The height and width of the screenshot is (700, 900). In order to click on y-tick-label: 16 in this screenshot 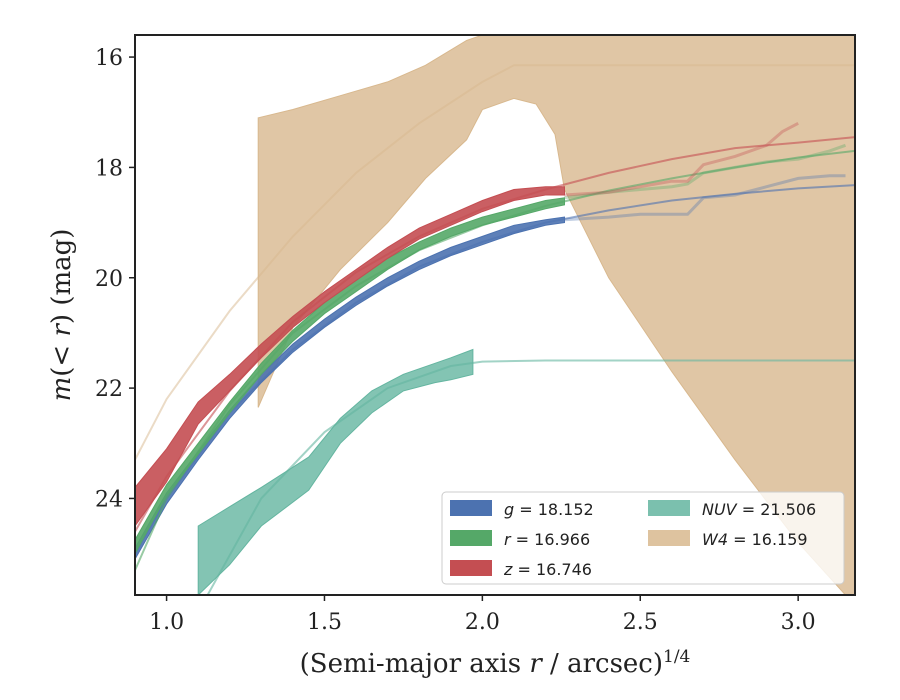, I will do `click(109, 58)`.